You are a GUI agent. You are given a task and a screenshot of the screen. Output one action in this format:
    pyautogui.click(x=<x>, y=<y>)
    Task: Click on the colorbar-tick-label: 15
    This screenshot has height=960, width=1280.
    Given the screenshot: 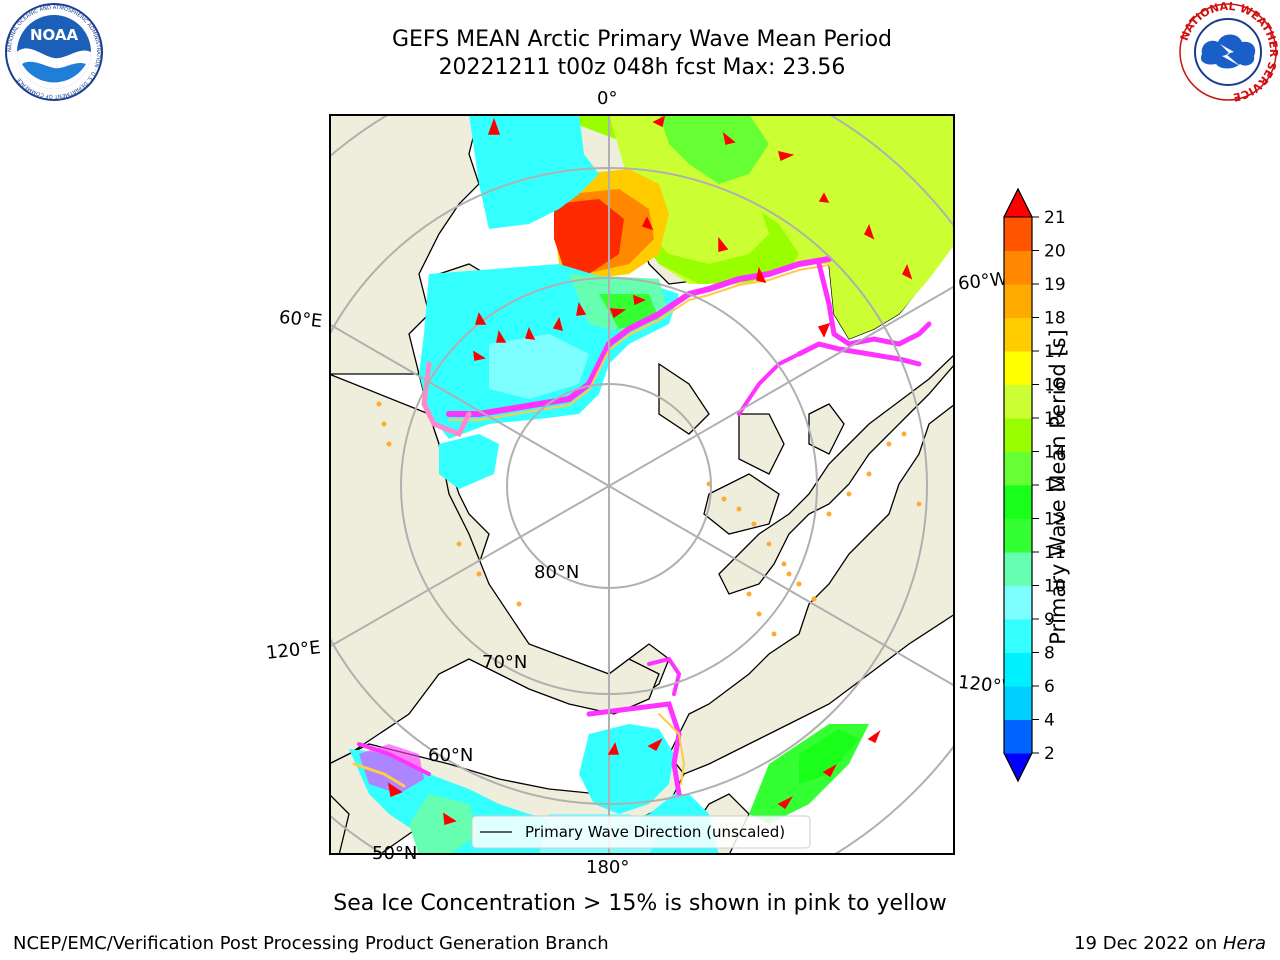 What is the action you would take?
    pyautogui.click(x=1055, y=419)
    